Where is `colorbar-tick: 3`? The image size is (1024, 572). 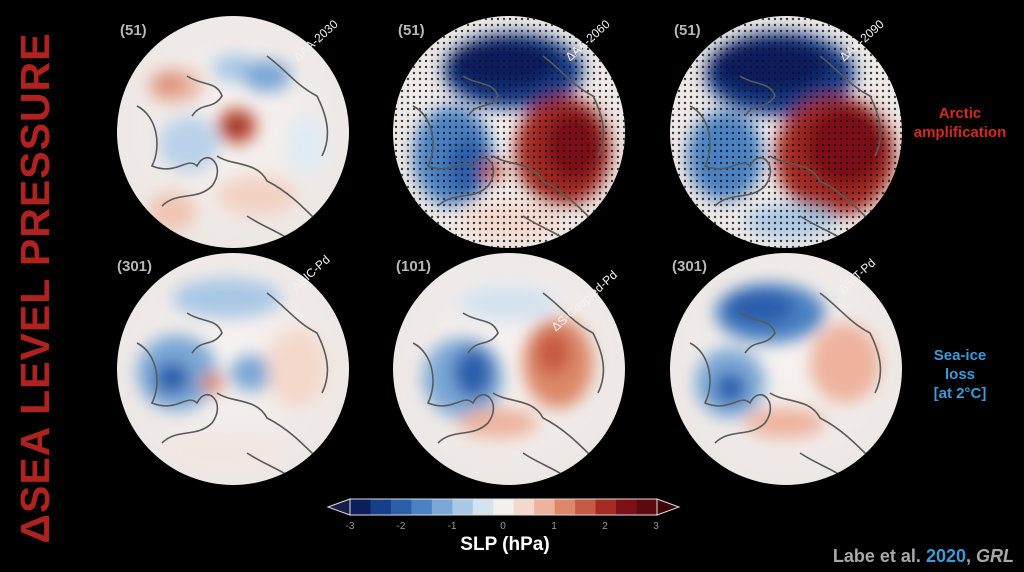
colorbar-tick: 3 is located at coordinates (656, 526).